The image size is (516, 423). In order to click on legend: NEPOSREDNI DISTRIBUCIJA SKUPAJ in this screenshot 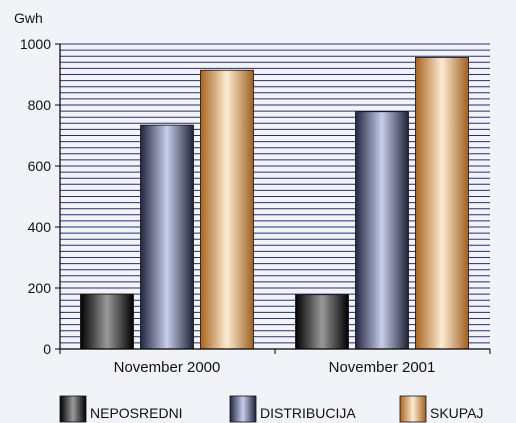, I will do `click(271, 409)`.